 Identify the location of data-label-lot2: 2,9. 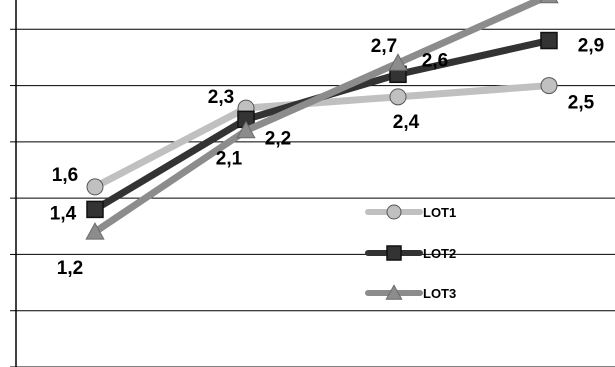
(591, 46).